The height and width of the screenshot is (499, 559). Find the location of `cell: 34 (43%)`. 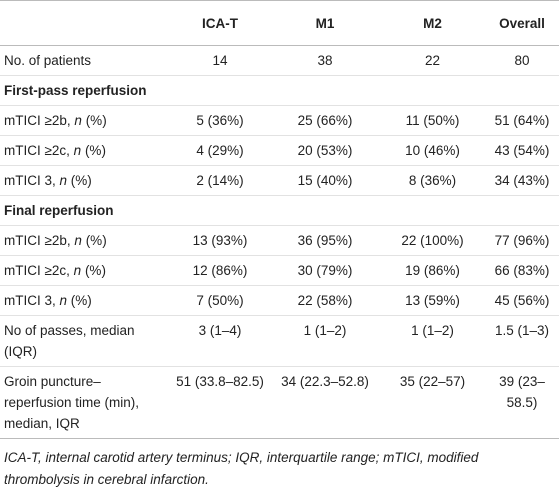

cell: 34 (43%) is located at coordinates (522, 180).